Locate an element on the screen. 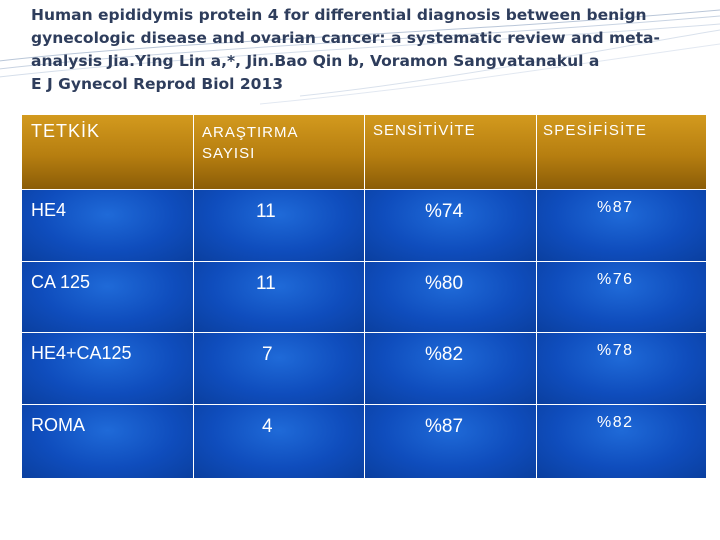 Image resolution: width=720 pixels, height=540 pixels. test-name: HE4 is located at coordinates (49, 210).